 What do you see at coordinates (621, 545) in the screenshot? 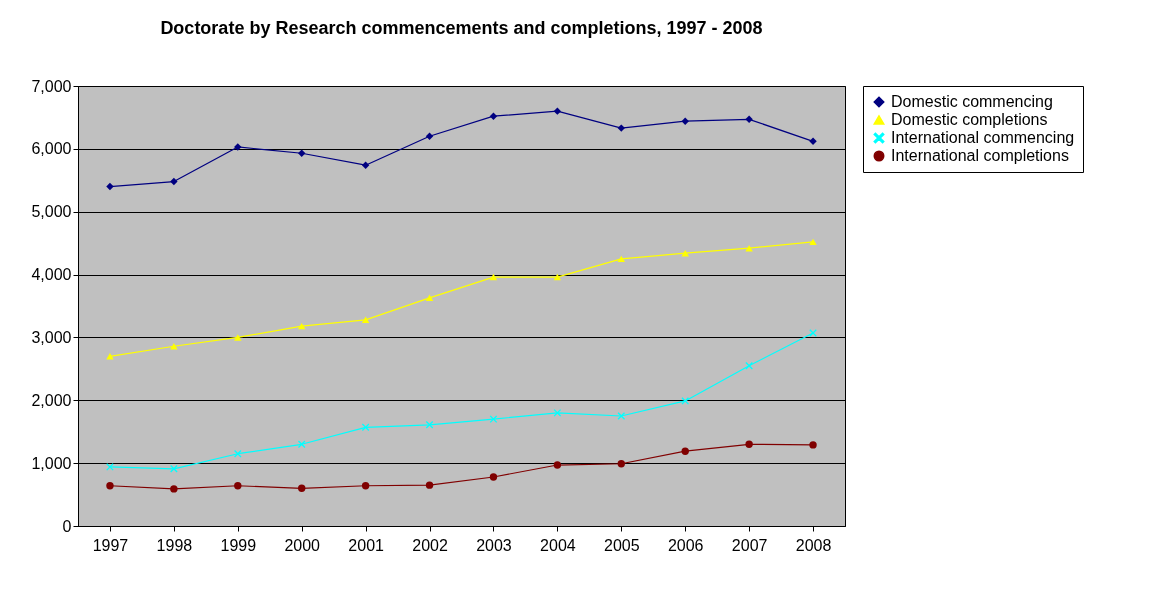
I see `x-tick-label: 2005` at bounding box center [621, 545].